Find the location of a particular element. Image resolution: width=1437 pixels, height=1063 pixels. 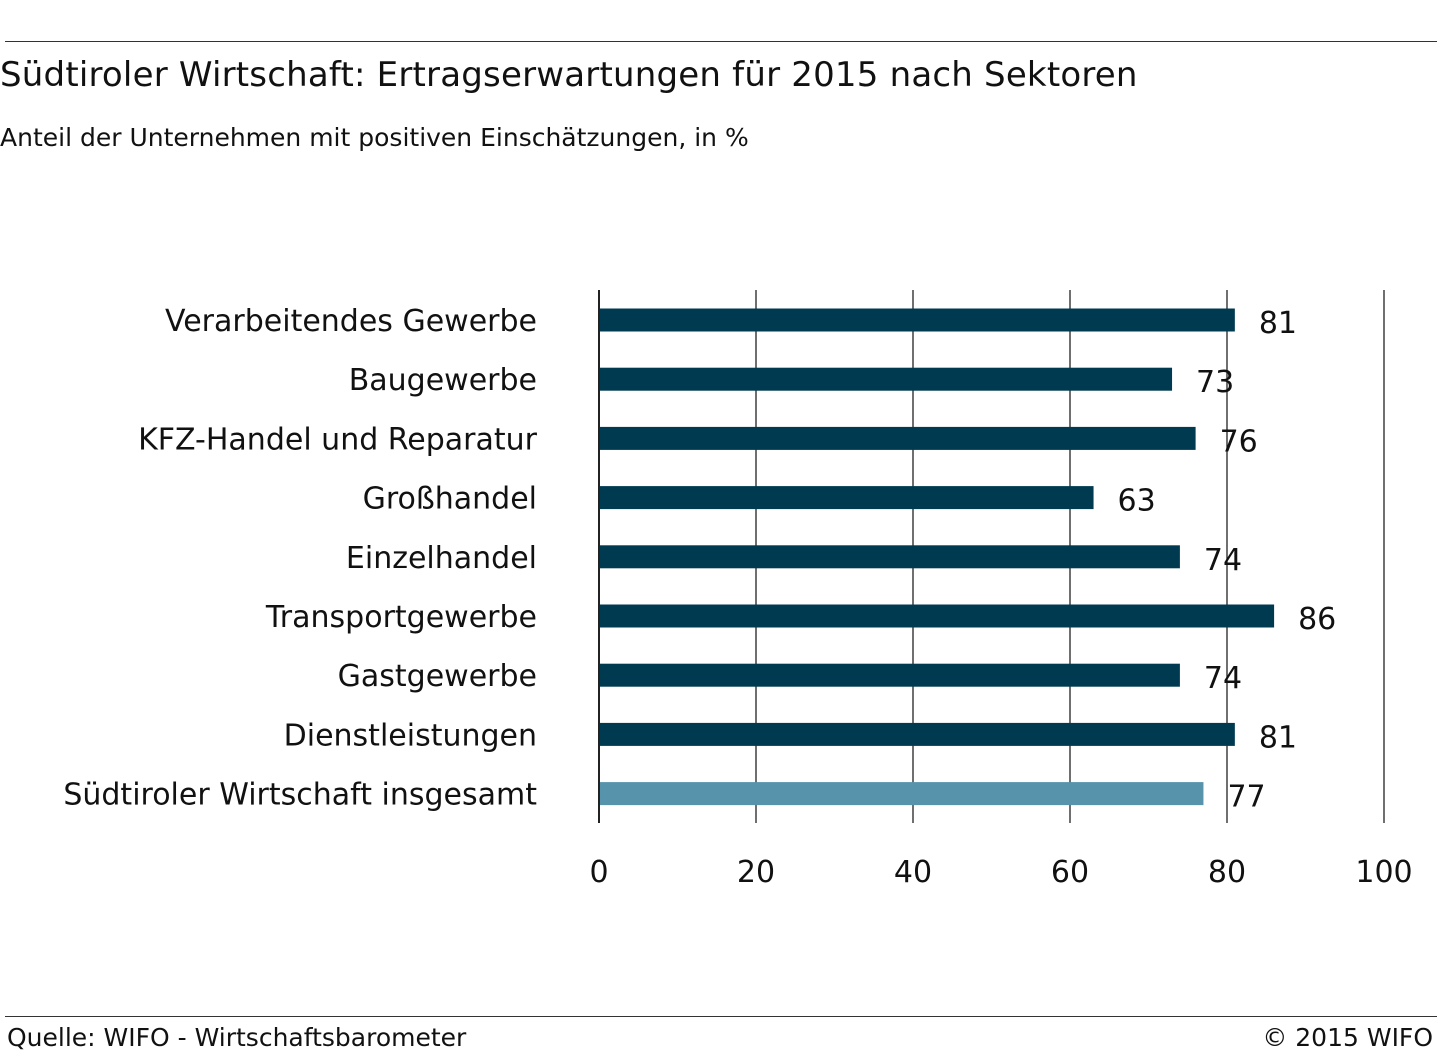

bottom-rule is located at coordinates (721, 1016).